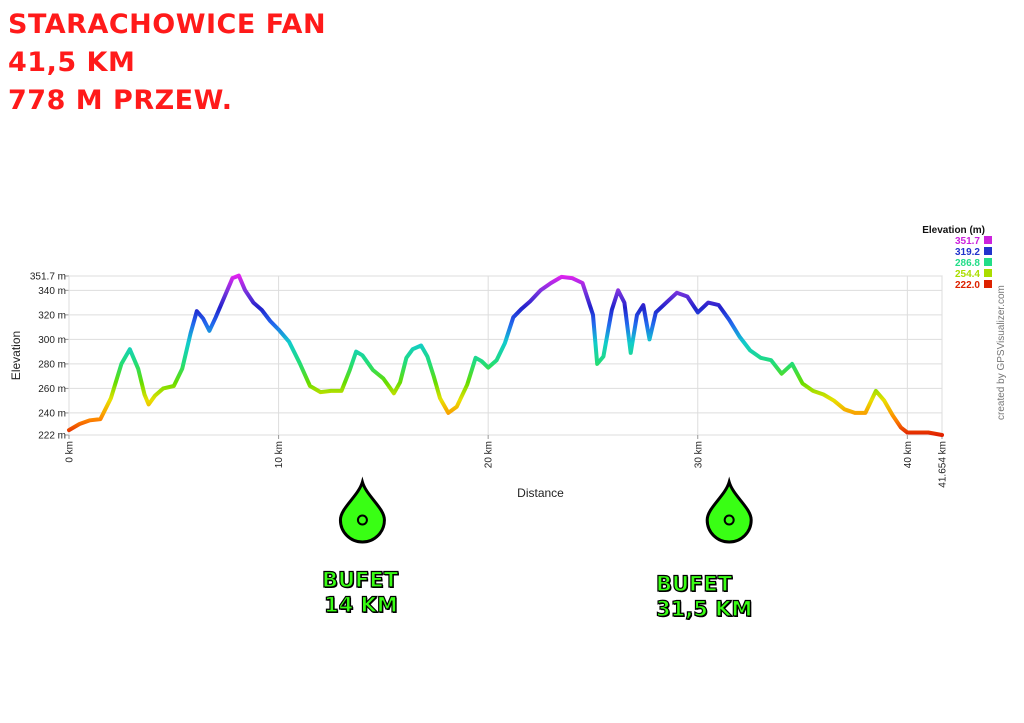 This screenshot has height=723, width=1024. What do you see at coordinates (52, 413) in the screenshot?
I see `y-tick-label-1: 240 m` at bounding box center [52, 413].